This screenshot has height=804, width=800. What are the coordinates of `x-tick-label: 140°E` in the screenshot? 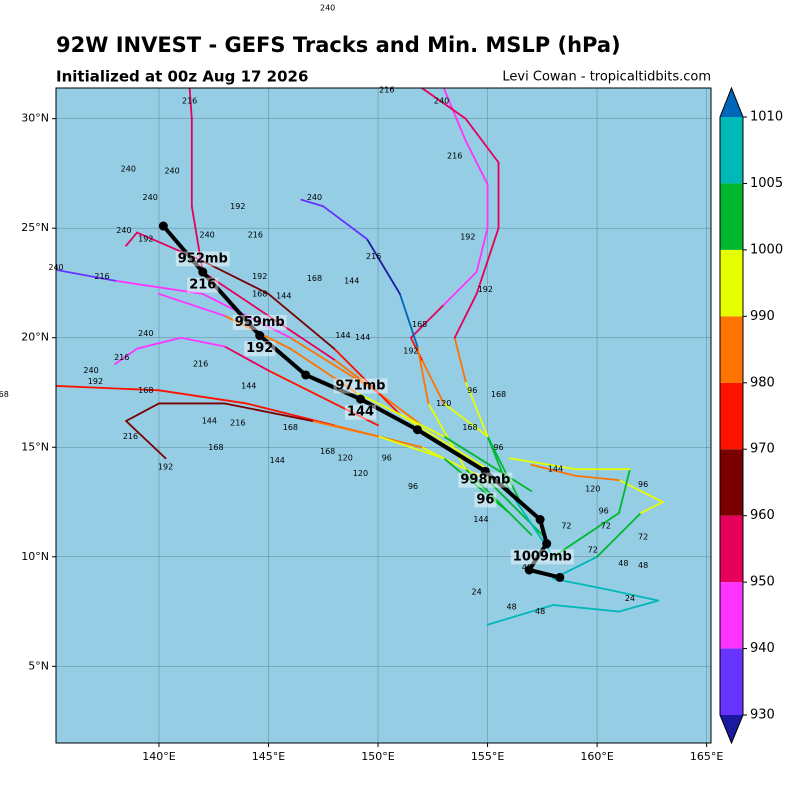 It's located at (158, 756).